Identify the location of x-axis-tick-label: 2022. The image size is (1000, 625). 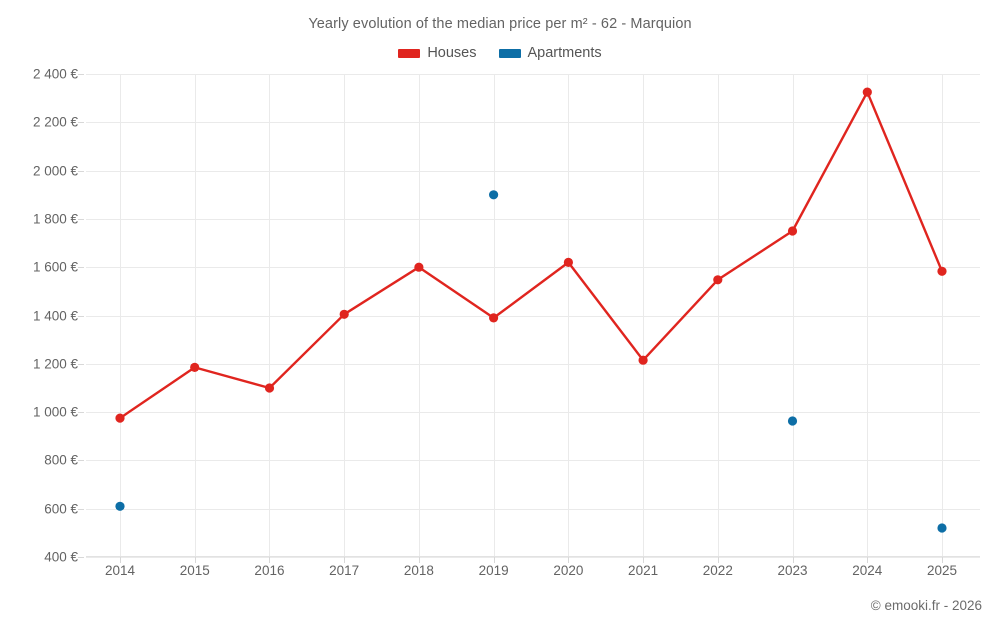
(717, 570).